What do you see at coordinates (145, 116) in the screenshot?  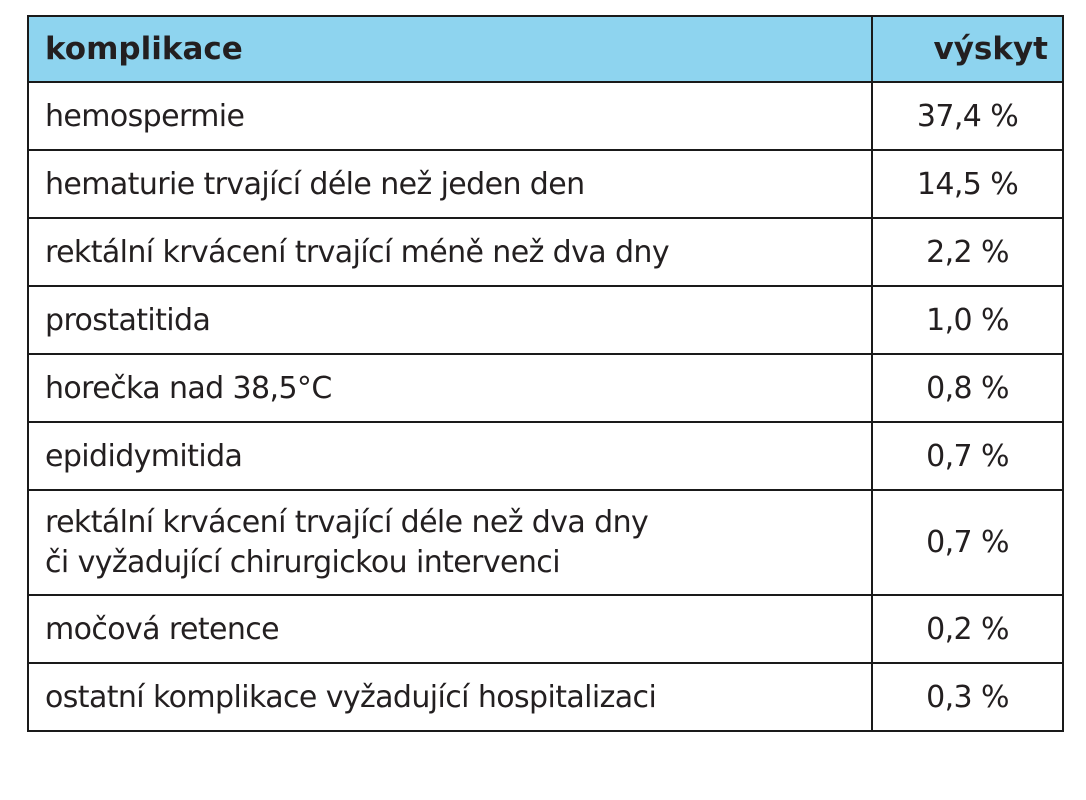 I see `complication-label: hemospermie` at bounding box center [145, 116].